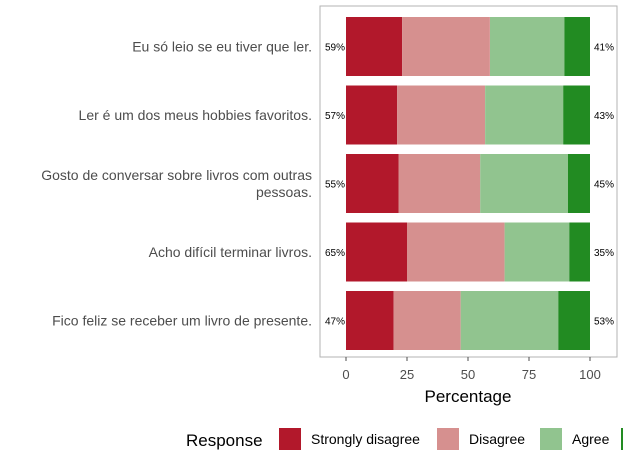  Describe the element at coordinates (524, 183) in the screenshot. I see `bar-segment-row3-series3` at that location.